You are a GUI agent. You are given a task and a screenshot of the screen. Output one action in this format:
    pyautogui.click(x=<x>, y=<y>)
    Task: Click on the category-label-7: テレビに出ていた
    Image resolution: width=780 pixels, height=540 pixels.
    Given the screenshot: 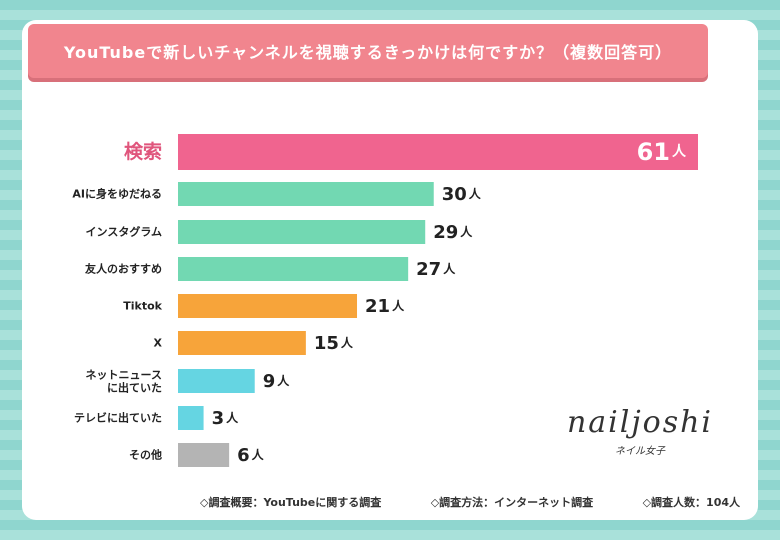 What is the action you would take?
    pyautogui.click(x=118, y=418)
    